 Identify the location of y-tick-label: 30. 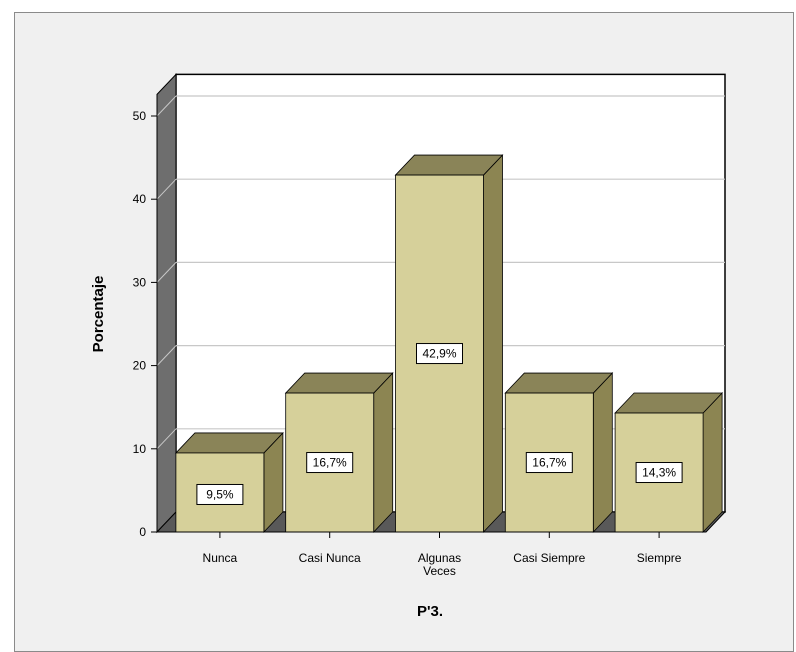
(140, 282).